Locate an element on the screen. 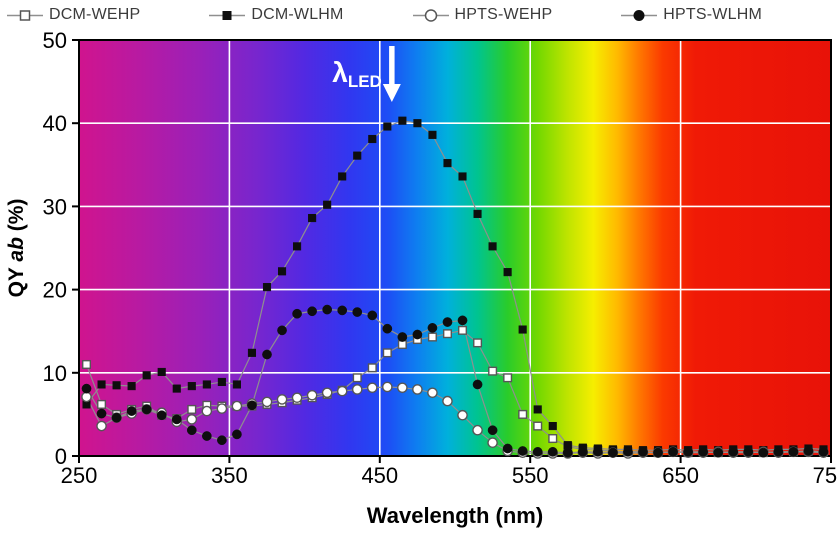 The image size is (837, 535). legend-item-dcm-wlhm: DCM-WLHM is located at coordinates (275, 15).